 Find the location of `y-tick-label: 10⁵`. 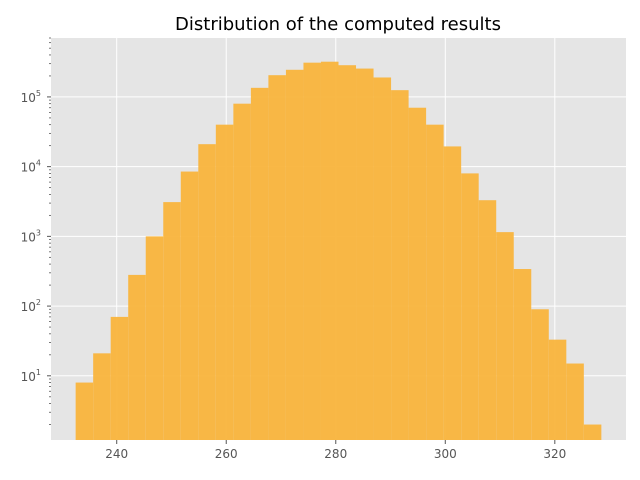

y-tick-label: 10⁵ is located at coordinates (31, 97).